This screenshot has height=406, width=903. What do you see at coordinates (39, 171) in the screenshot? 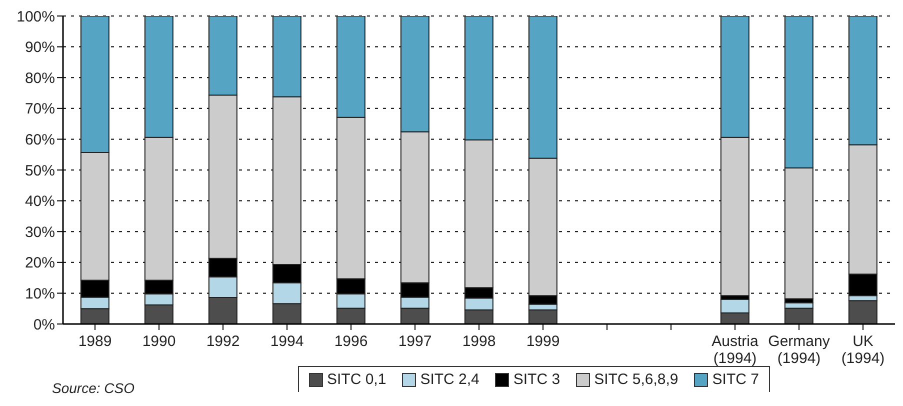
I see `y-tick-label: 50%` at bounding box center [39, 171].